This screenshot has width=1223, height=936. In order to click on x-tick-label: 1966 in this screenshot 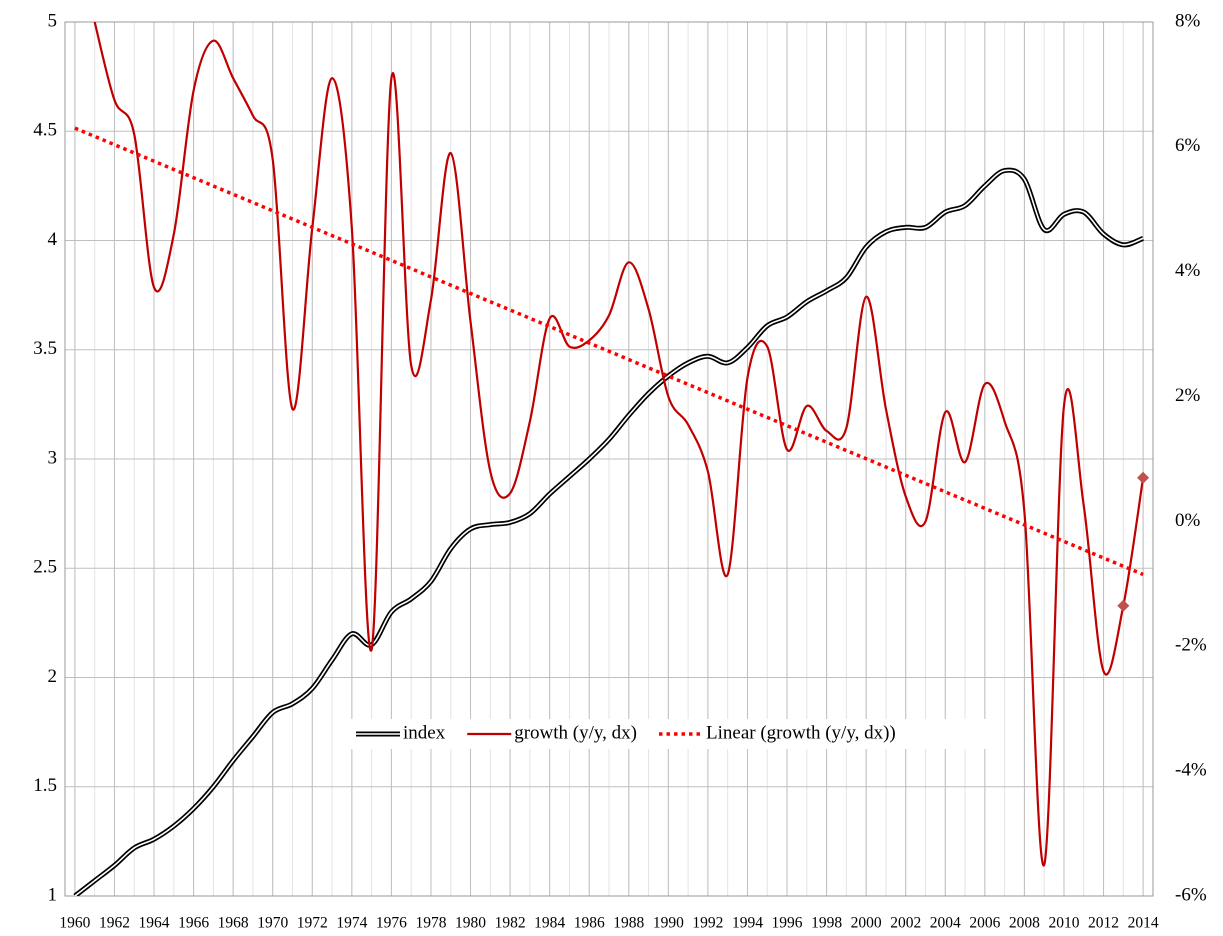, I will do `click(193, 923)`.